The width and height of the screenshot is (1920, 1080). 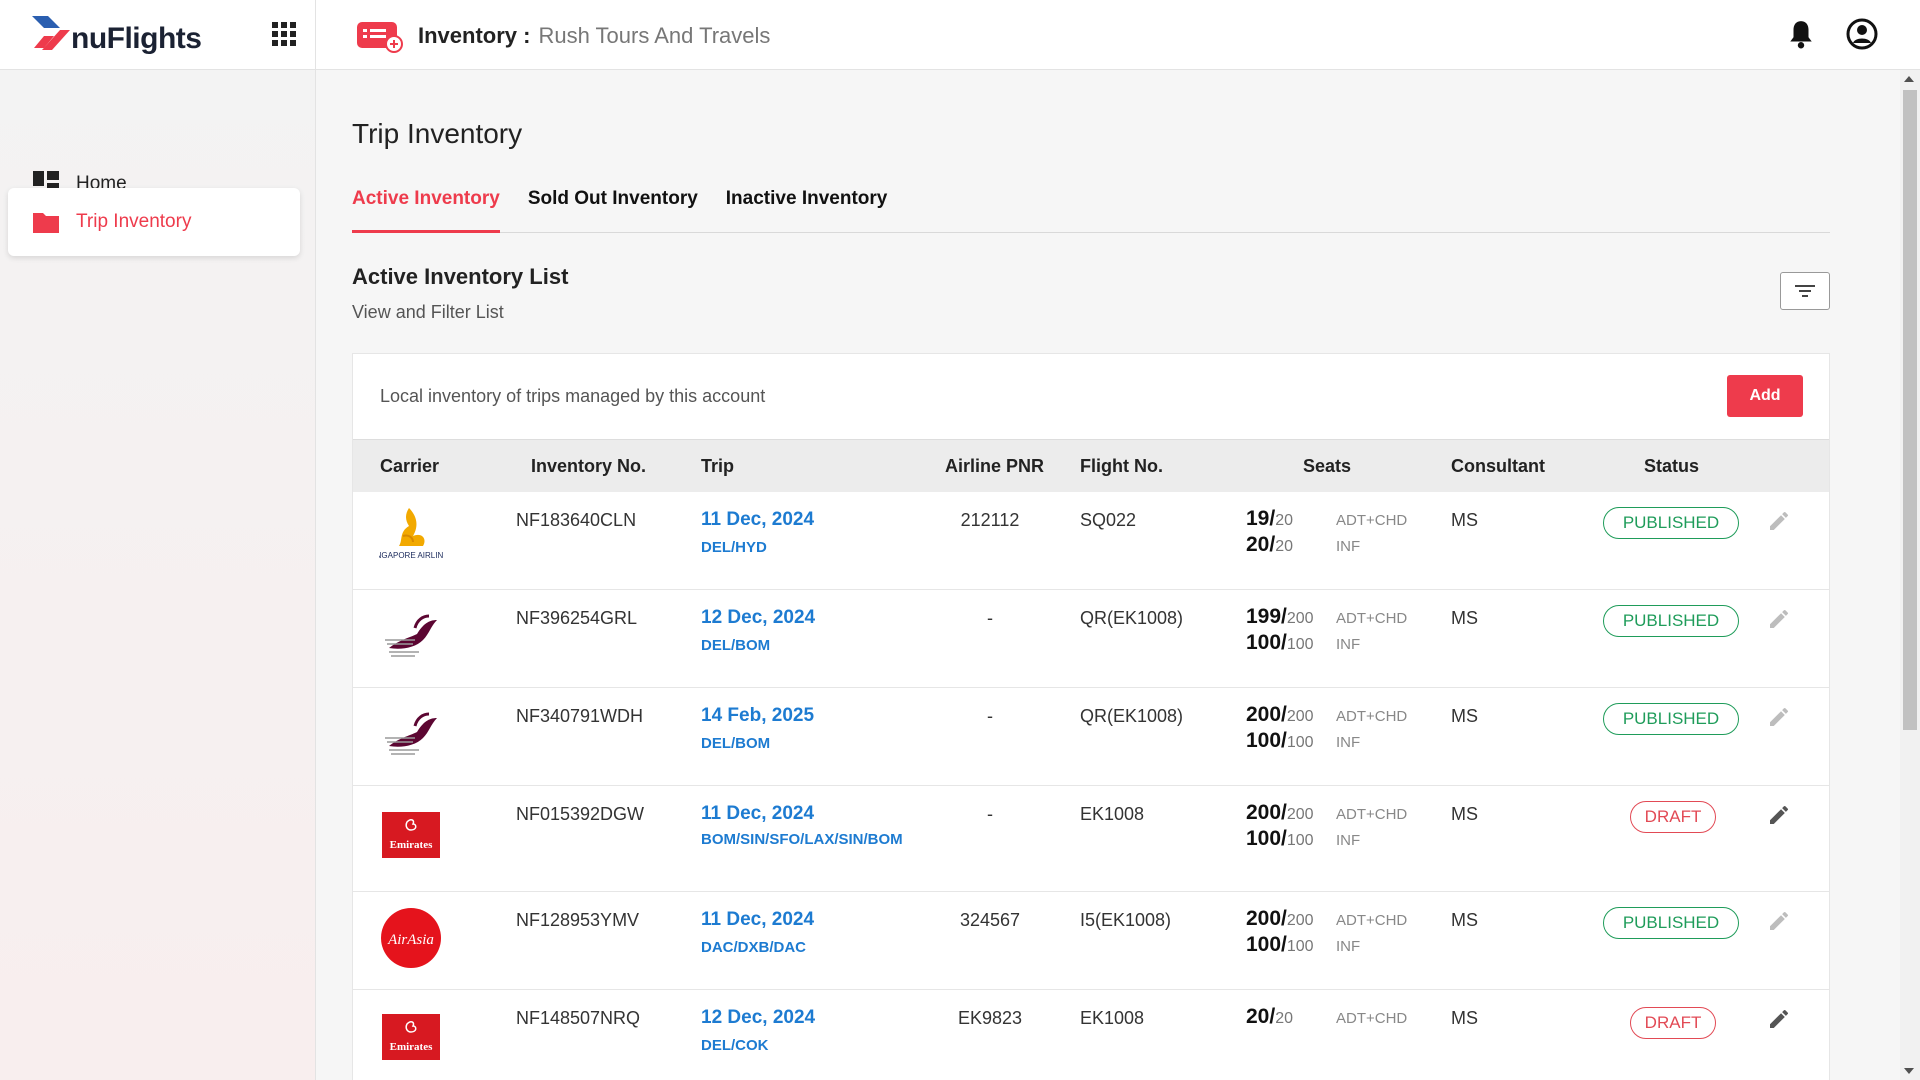 I want to click on trip-route-link: BOM/SIN/SFO/LAX/SIN/BOM, so click(x=802, y=839).